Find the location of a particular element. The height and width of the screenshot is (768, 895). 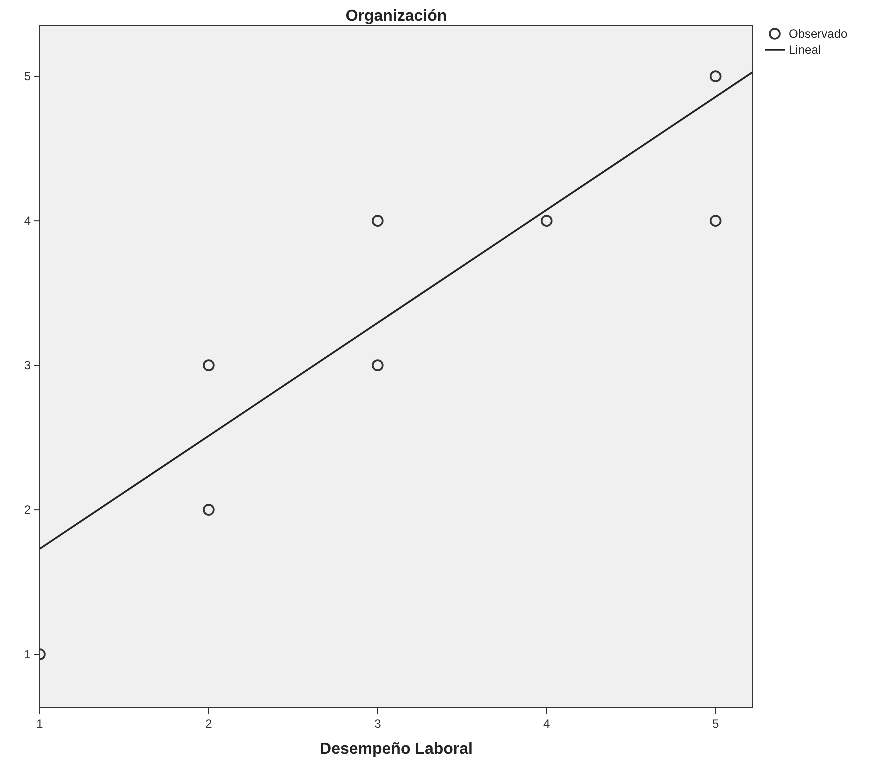

chart-title: Organización is located at coordinates (397, 16).